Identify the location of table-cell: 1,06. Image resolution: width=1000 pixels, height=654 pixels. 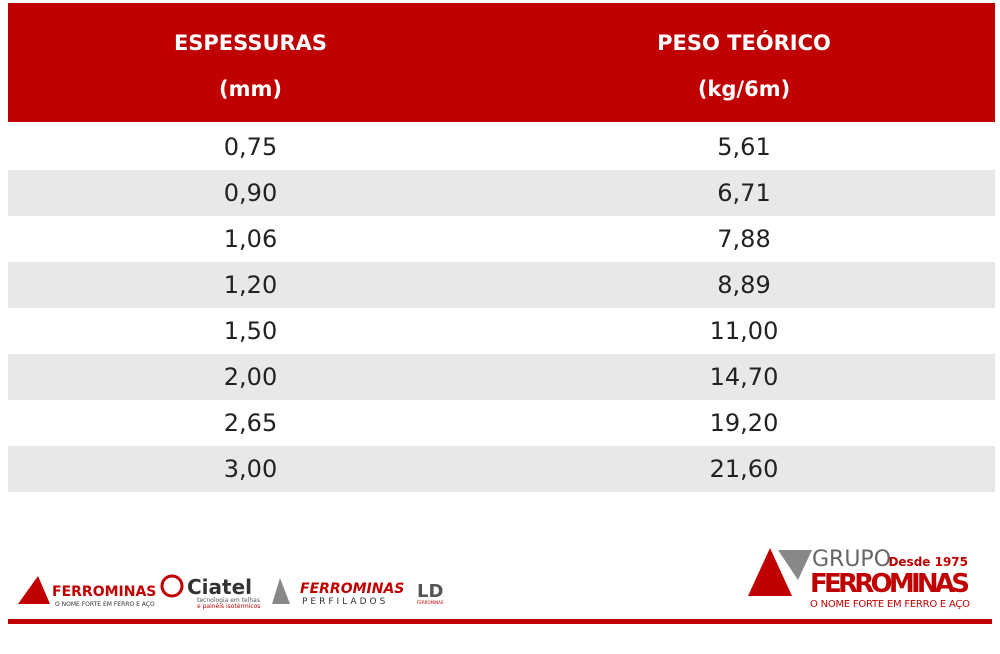
(250, 239).